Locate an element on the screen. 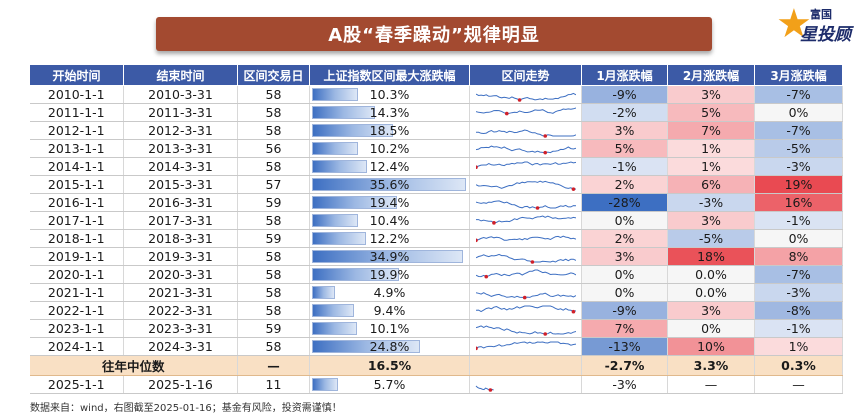  end-date-cell: 2025-1-16 is located at coordinates (180, 384).